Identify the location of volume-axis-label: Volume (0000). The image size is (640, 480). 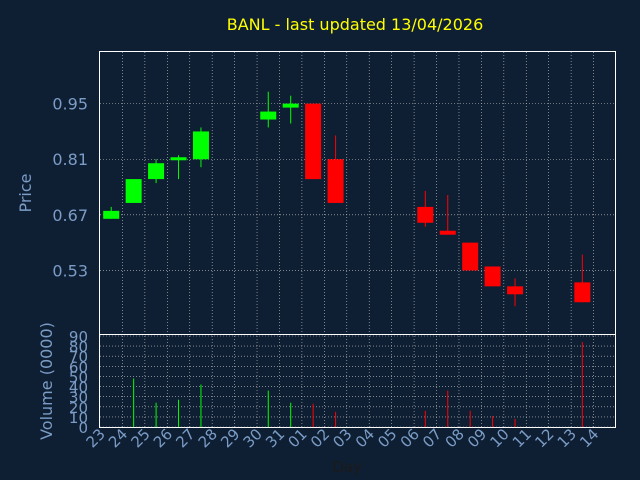
(46, 381).